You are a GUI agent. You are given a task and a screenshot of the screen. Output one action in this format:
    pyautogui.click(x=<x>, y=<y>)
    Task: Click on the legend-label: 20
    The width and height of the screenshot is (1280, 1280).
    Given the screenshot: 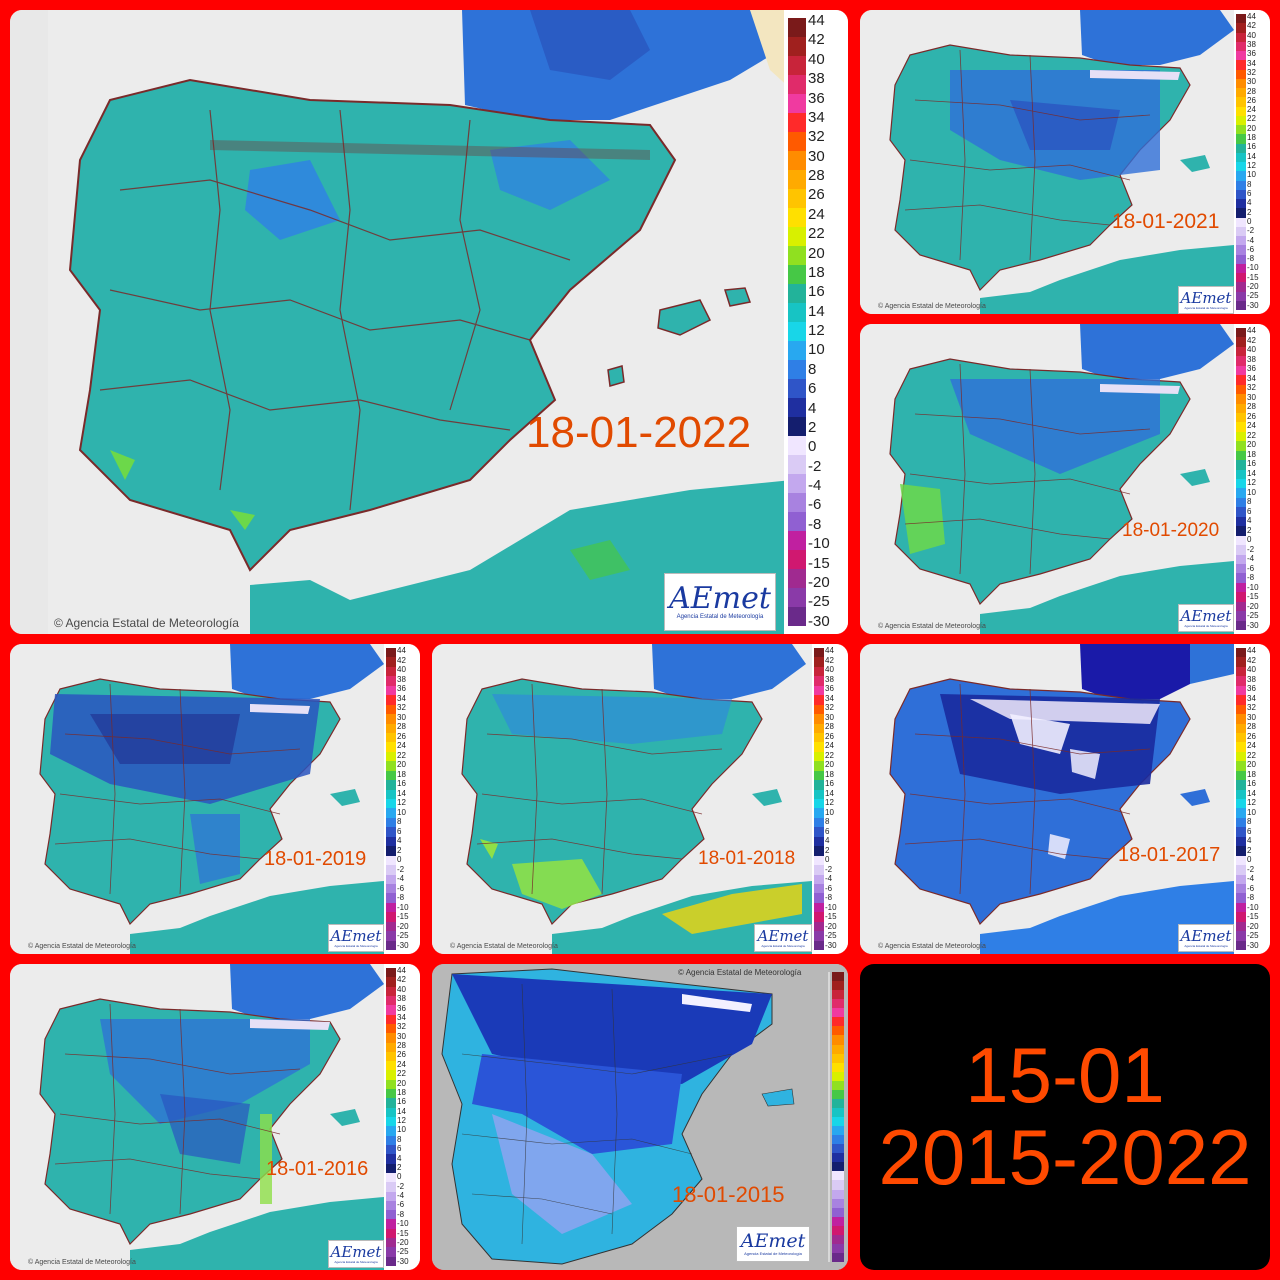 What is the action you would take?
    pyautogui.click(x=816, y=253)
    